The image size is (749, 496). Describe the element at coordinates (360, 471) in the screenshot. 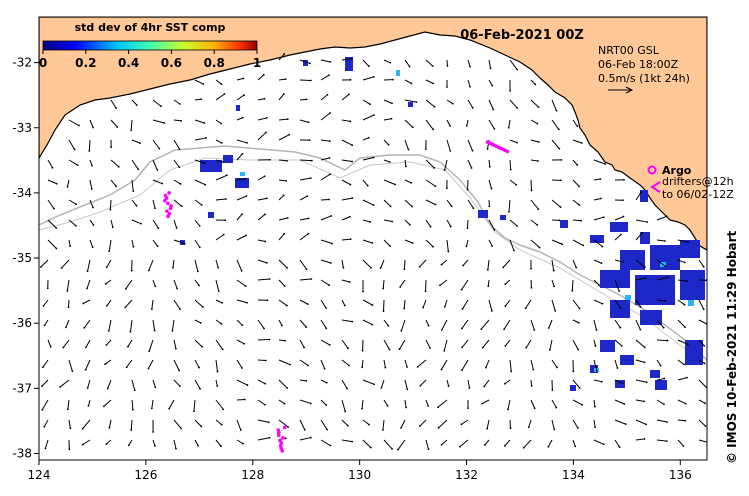

I see `x-axis: 124 126 128 130 132 134 136` at that location.